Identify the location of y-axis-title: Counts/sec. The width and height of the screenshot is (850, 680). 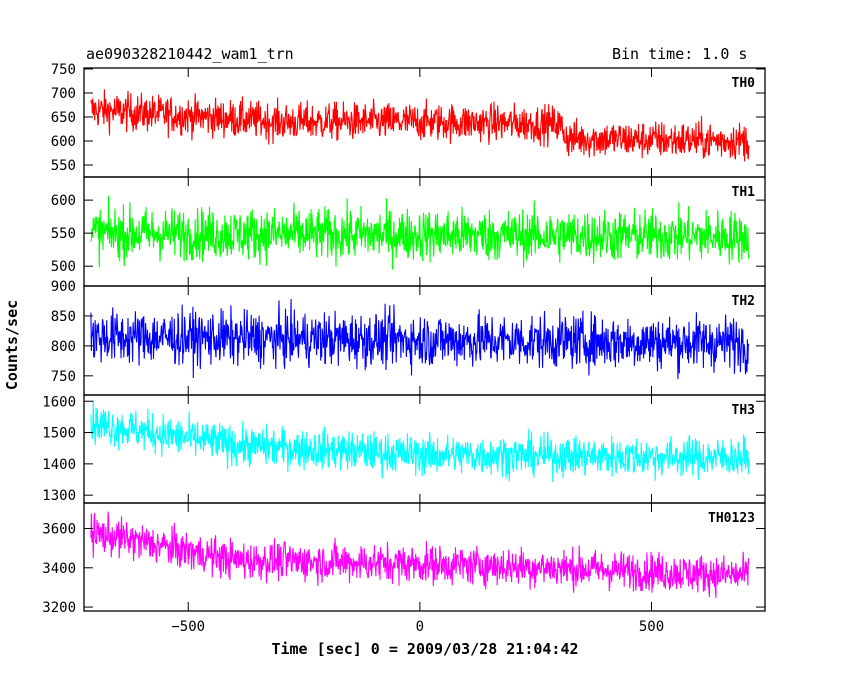
(12, 345).